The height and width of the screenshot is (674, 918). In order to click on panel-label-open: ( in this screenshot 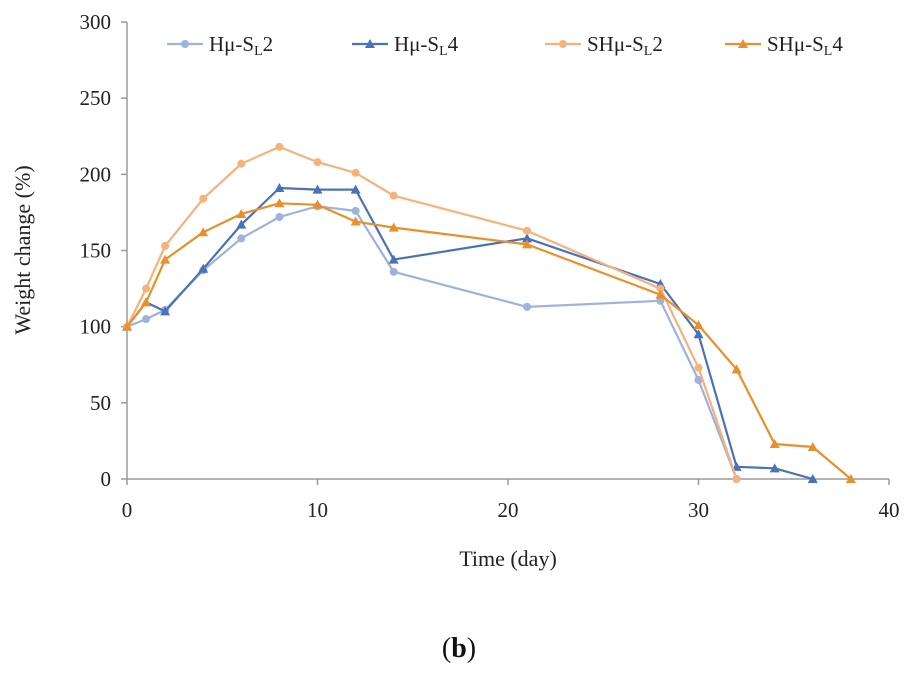, I will do `click(446, 648)`.